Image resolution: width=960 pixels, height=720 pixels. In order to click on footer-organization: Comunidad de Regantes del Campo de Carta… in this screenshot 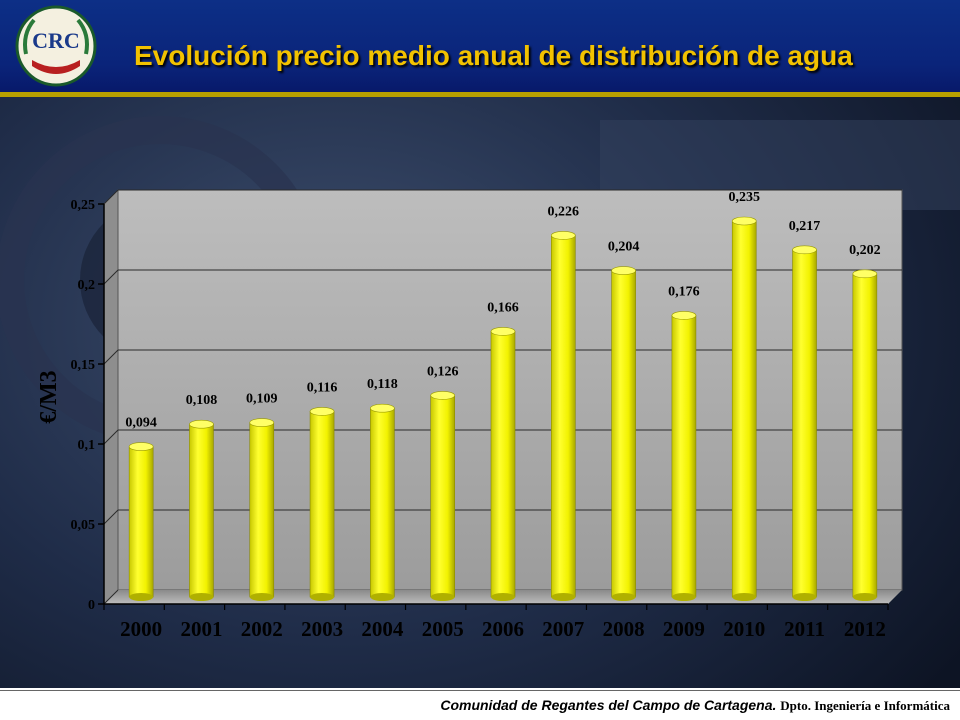, I will do `click(608, 705)`.